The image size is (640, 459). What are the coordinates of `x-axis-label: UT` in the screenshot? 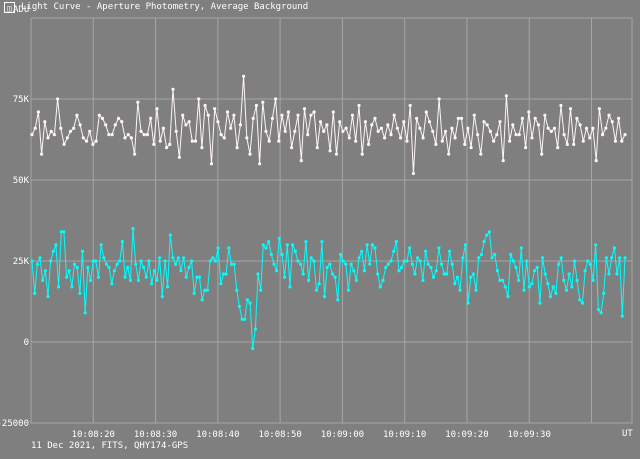 It's located at (627, 434).